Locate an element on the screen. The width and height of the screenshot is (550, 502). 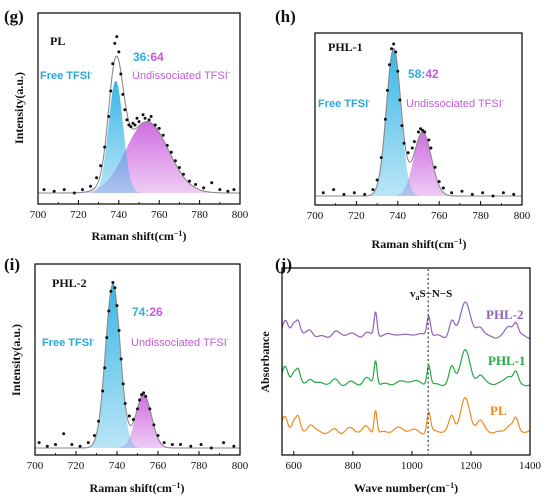
panel-g-tick-label: 760 is located at coordinates (159, 215).